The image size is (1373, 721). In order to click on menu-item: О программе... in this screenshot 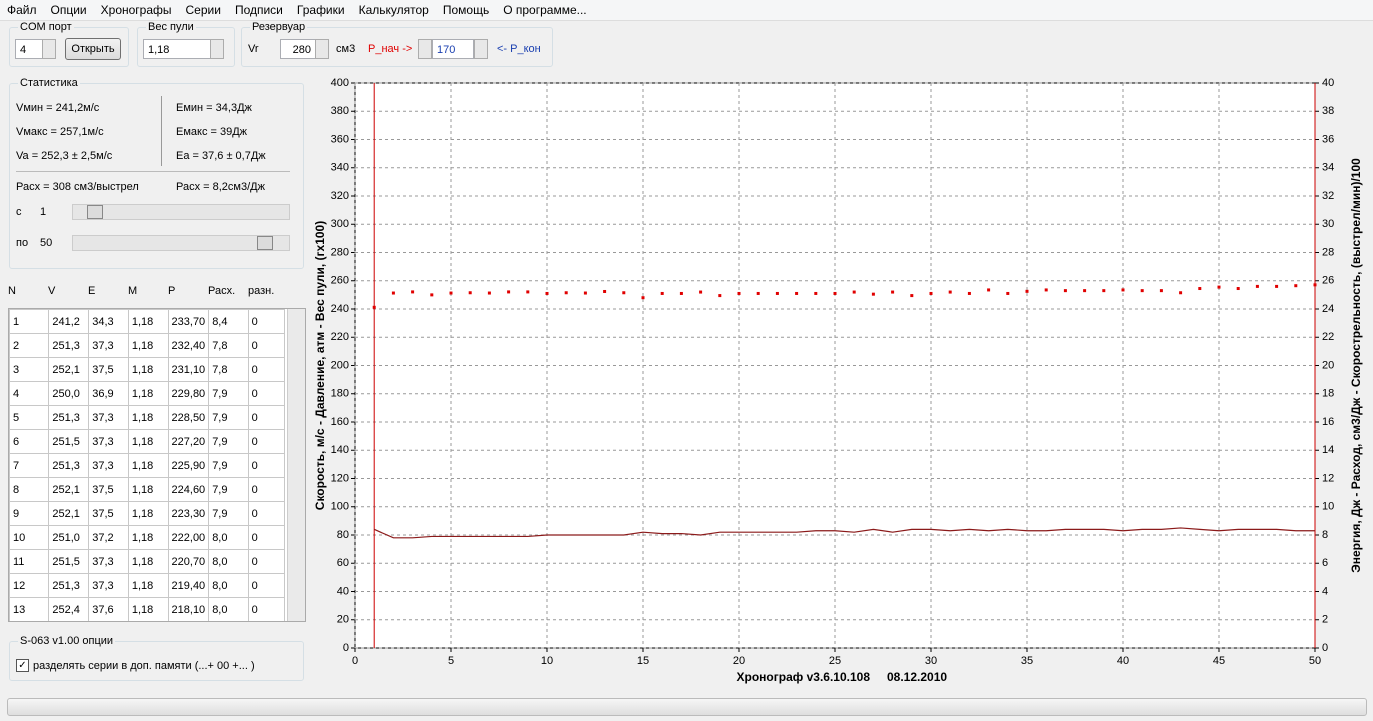, I will do `click(545, 10)`.